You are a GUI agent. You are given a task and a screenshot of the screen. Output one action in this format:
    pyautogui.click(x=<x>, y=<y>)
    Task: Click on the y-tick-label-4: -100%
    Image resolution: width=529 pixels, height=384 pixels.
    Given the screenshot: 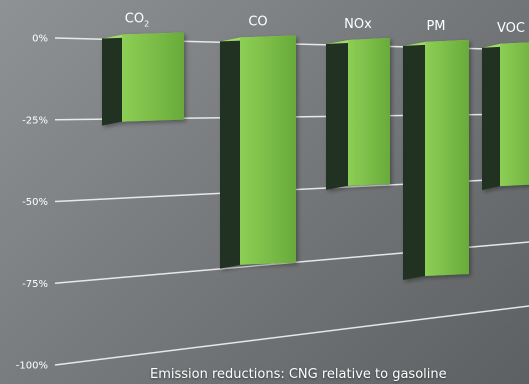 What is the action you would take?
    pyautogui.click(x=32, y=366)
    